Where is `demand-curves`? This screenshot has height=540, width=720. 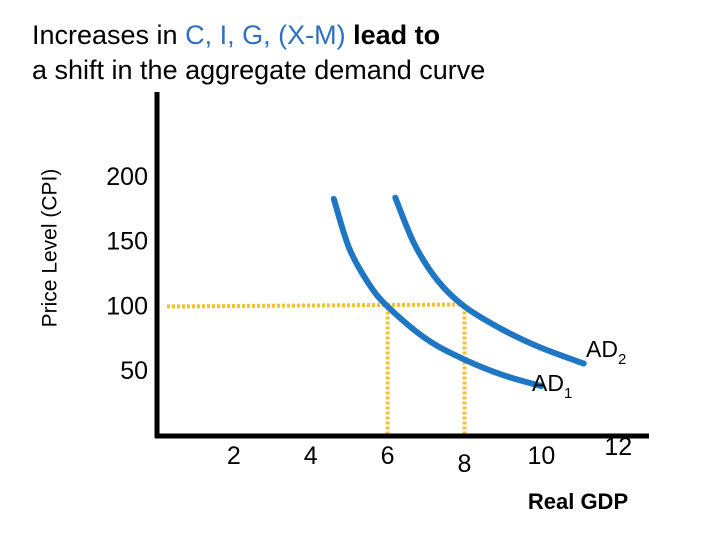
demand-curves is located at coordinates (458, 292).